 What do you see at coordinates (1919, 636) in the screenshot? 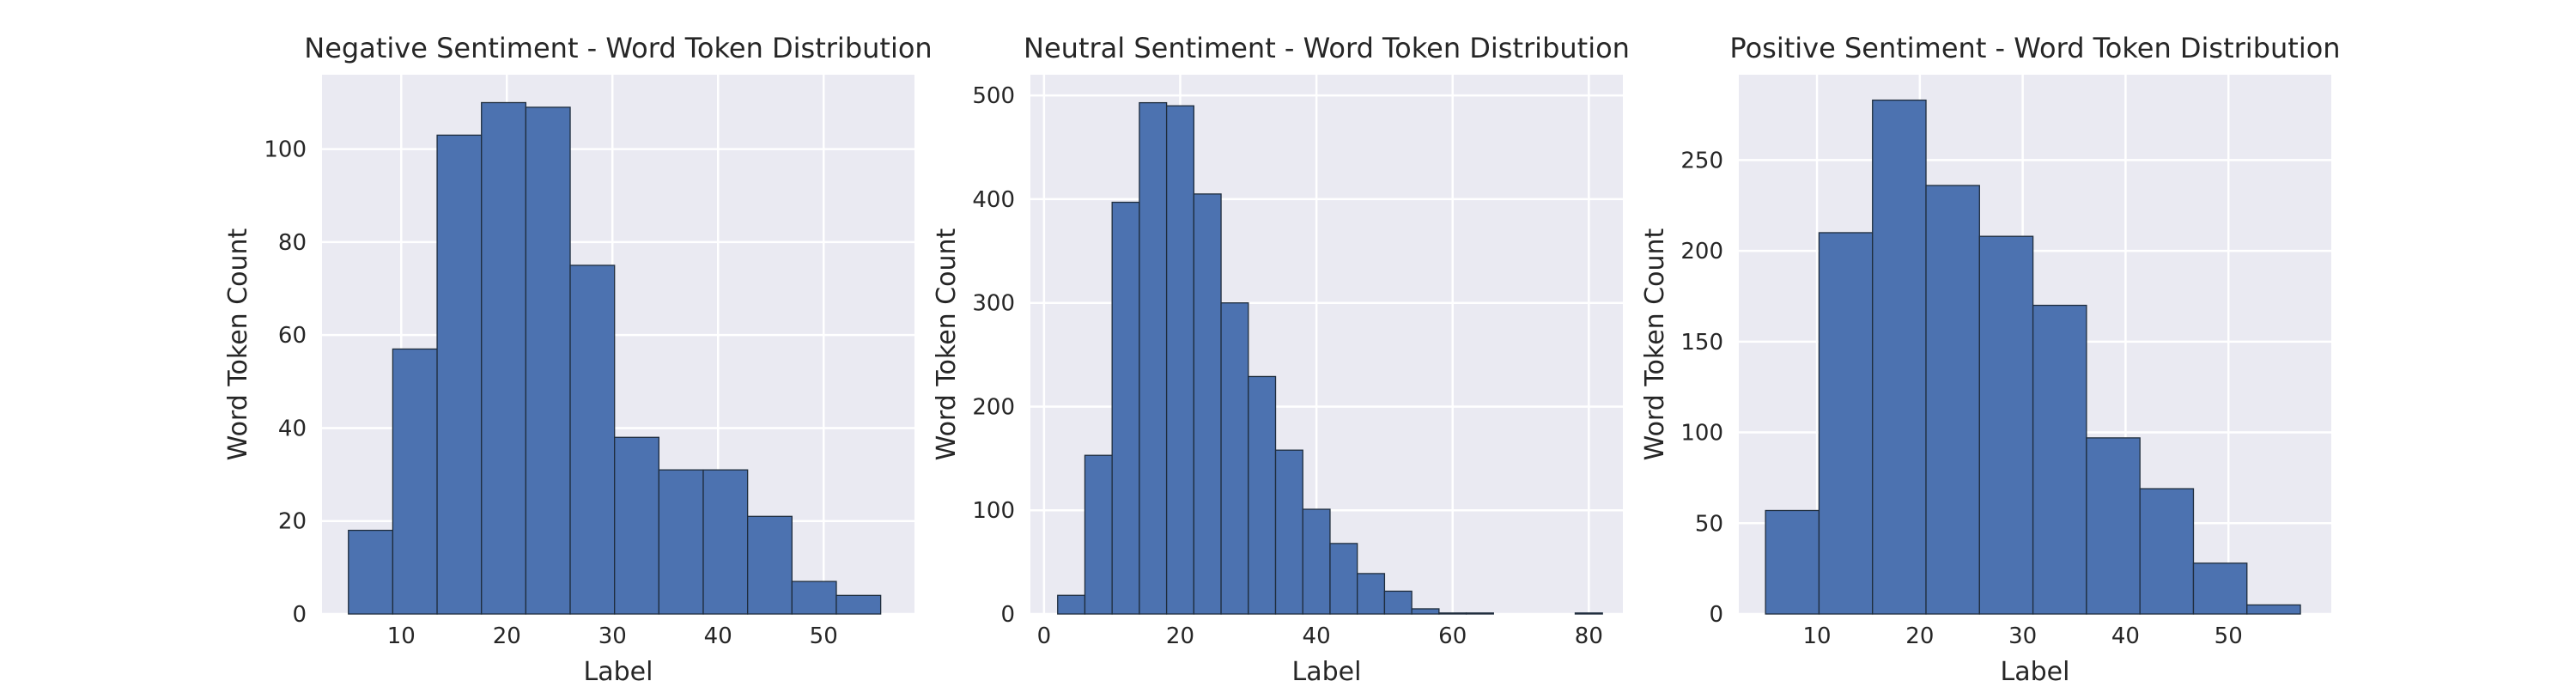
I see `positive-x-tick-label: 20` at bounding box center [1919, 636].